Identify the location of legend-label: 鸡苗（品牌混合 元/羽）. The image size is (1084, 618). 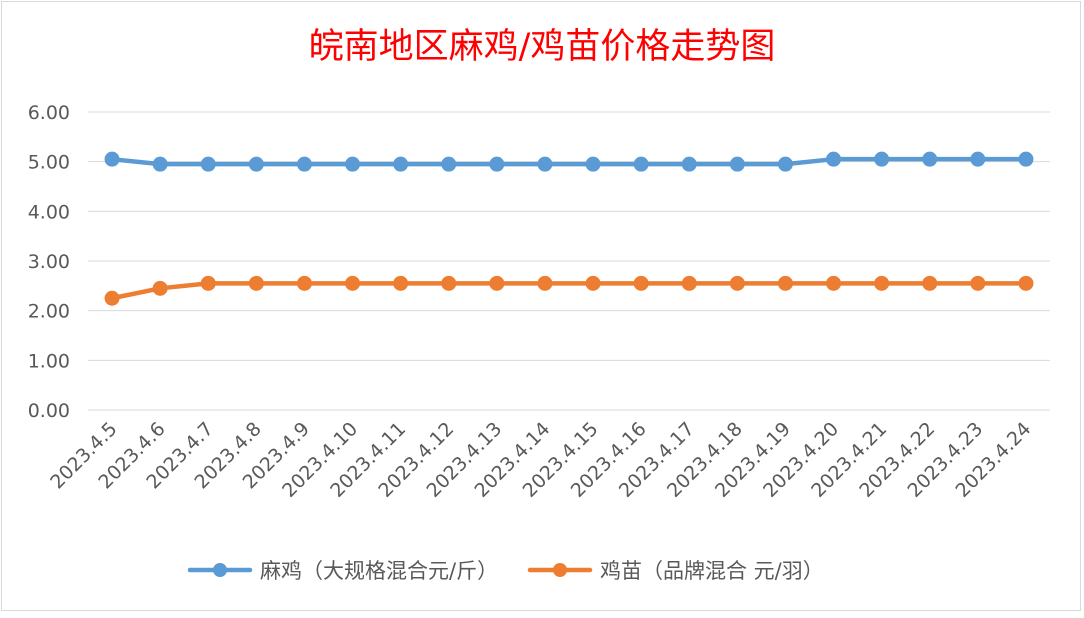
(712, 571).